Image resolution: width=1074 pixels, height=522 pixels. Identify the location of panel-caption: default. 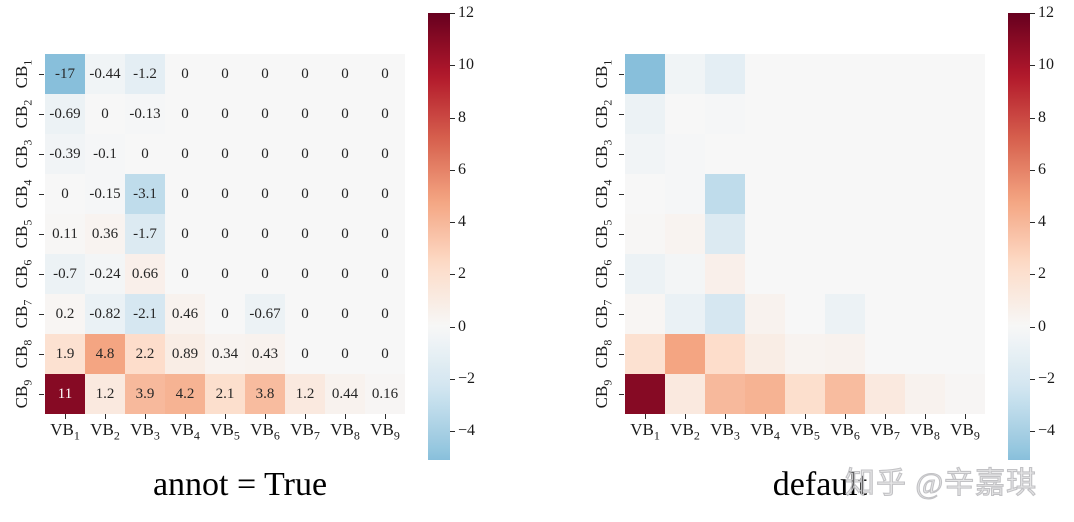
(820, 484).